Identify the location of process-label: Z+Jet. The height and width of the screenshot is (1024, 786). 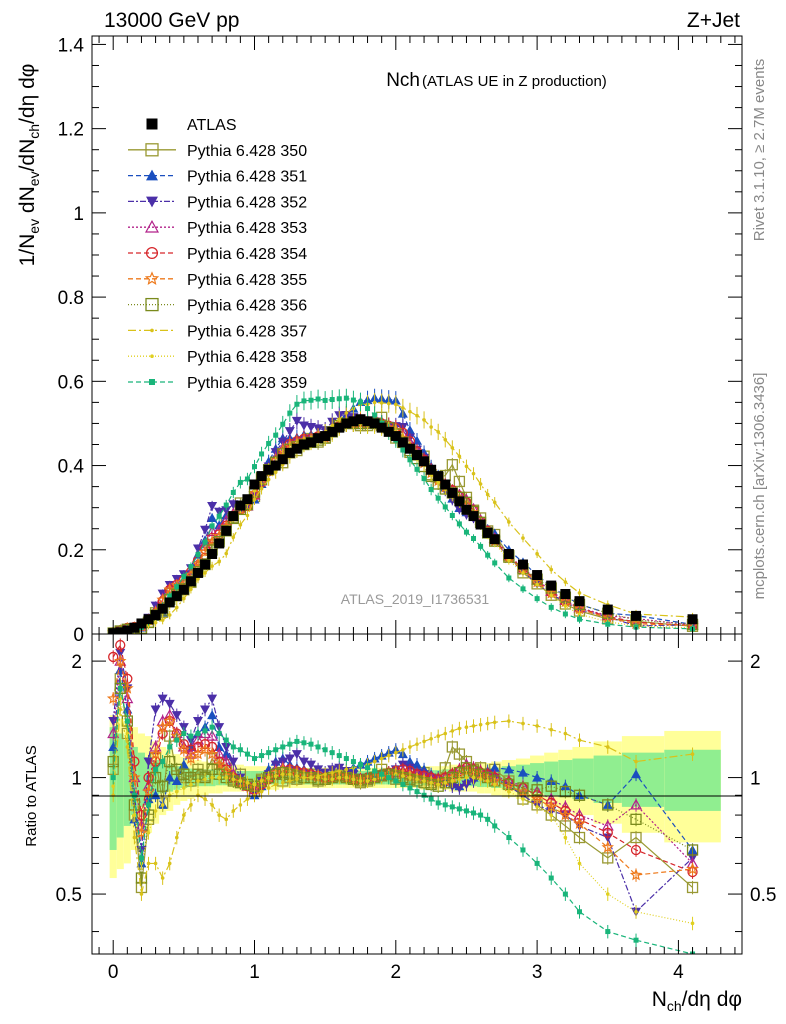
(713, 20).